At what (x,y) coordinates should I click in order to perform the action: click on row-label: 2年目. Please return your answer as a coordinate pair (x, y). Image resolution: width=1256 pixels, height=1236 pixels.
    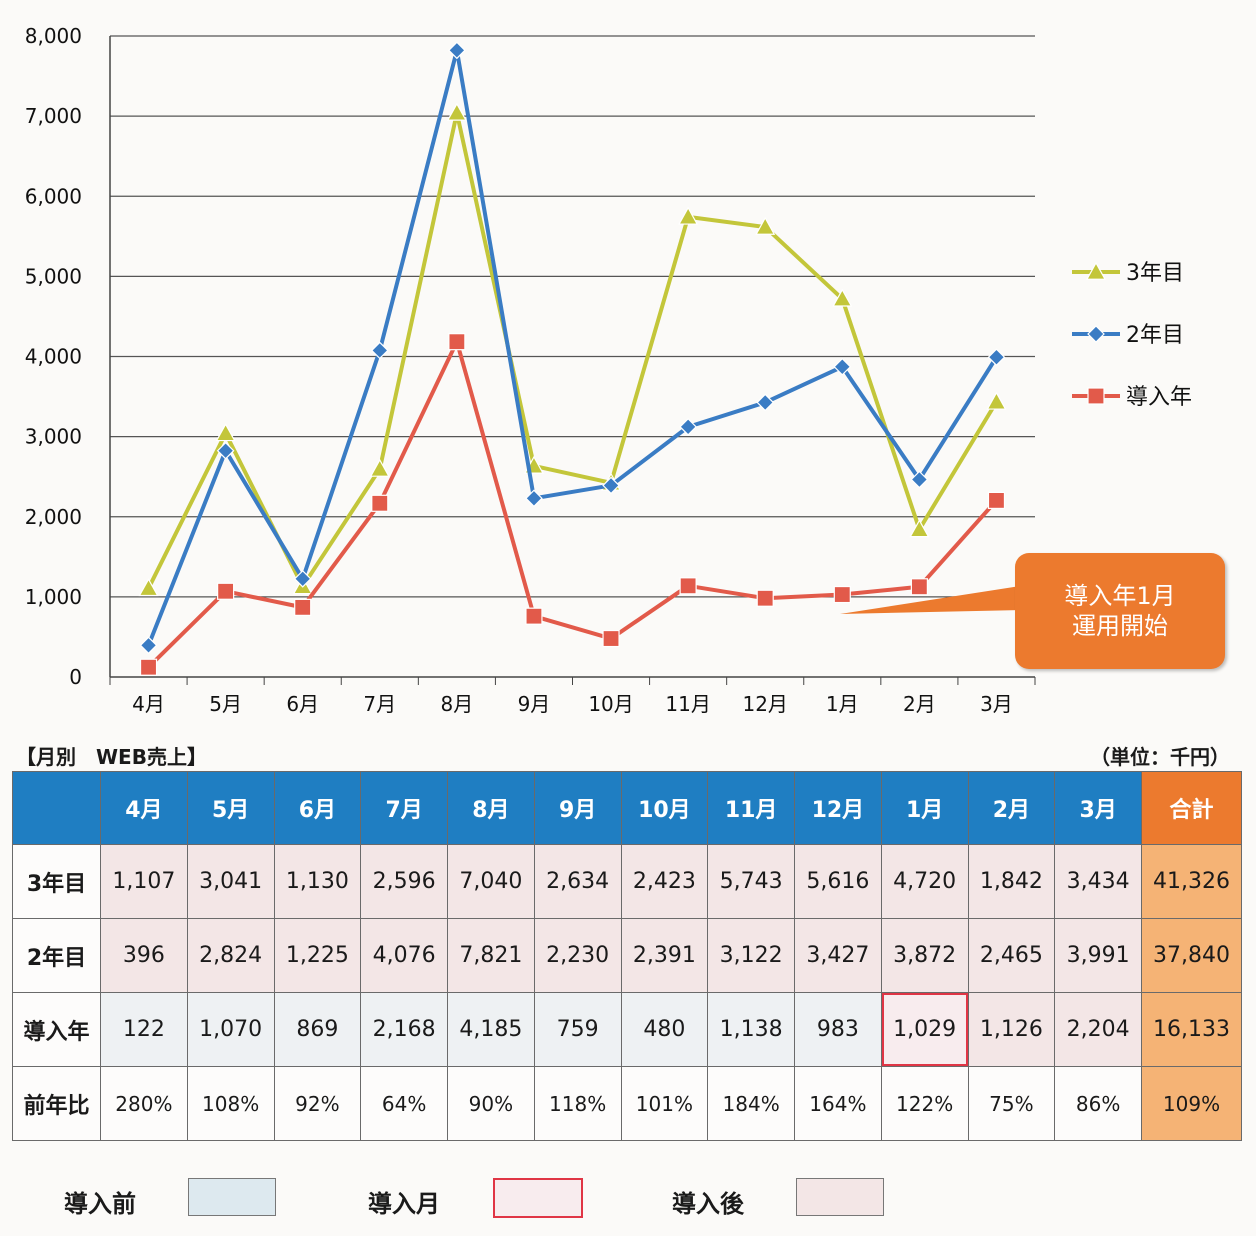
    Looking at the image, I should click on (56, 955).